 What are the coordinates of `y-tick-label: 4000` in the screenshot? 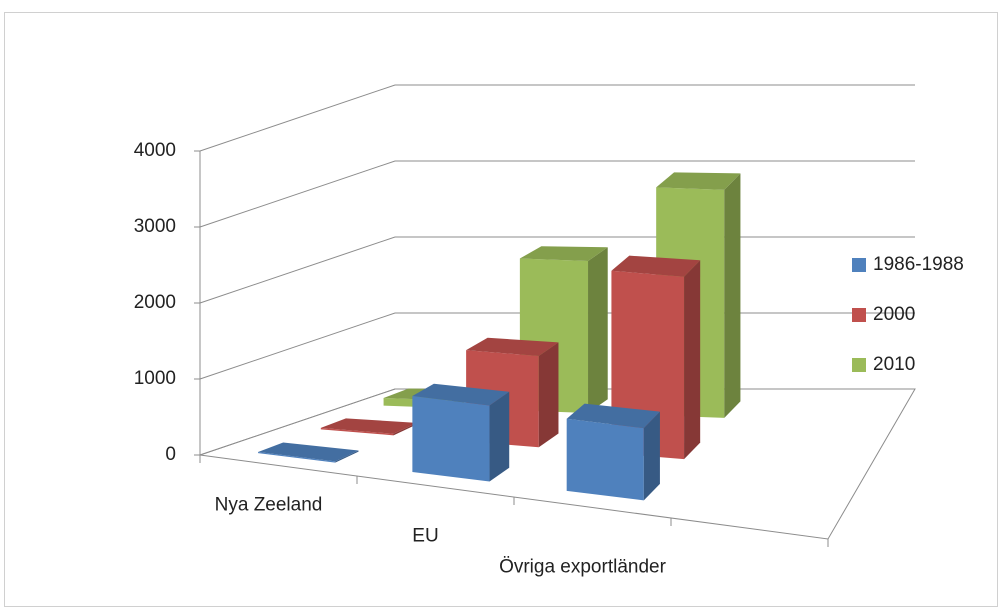 It's located at (155, 150).